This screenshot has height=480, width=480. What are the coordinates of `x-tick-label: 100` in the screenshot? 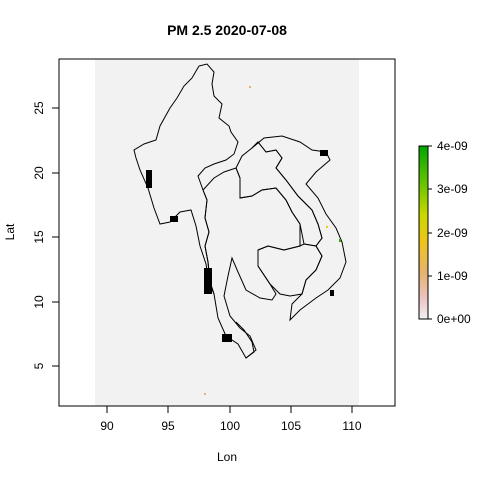 It's located at (230, 426).